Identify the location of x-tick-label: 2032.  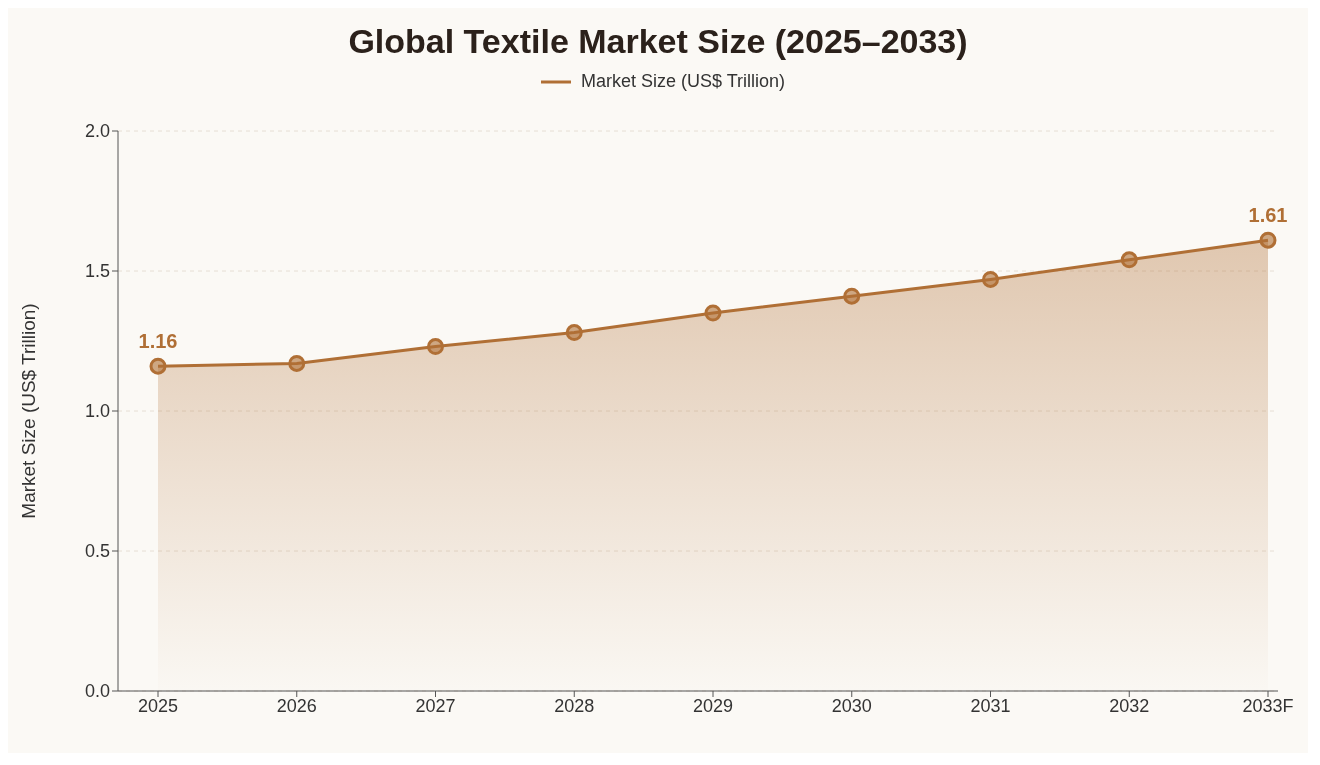
(1129, 705).